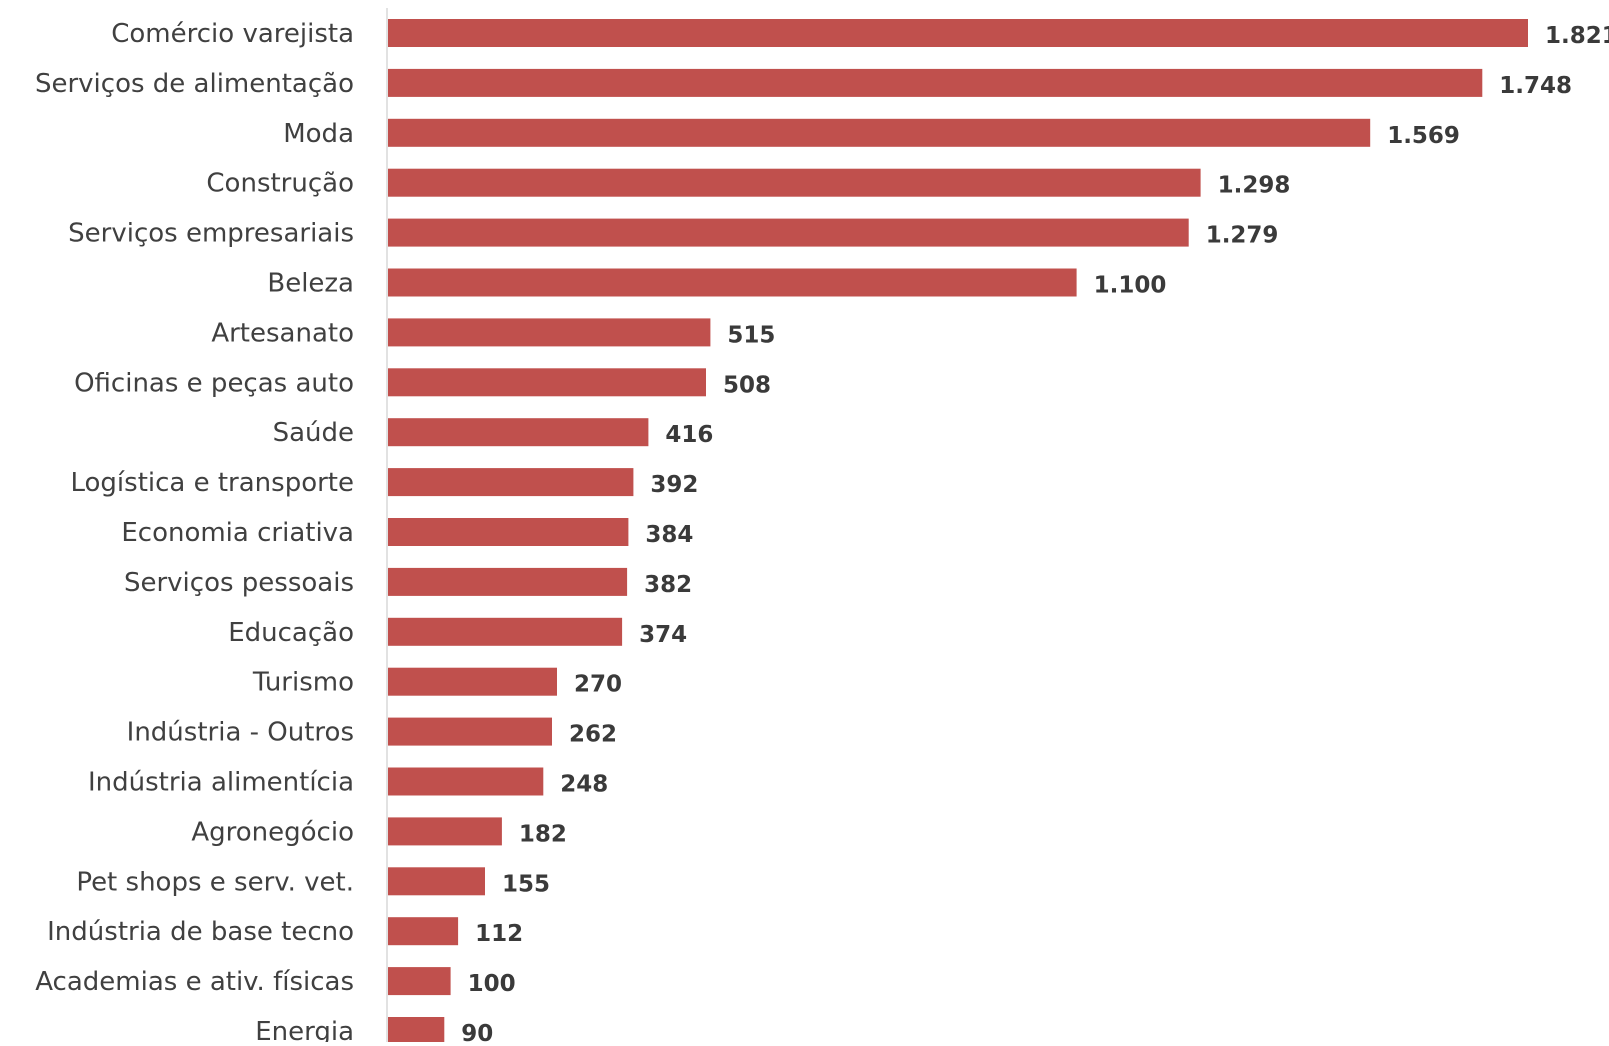  I want to click on category-label: Construção, so click(280, 184).